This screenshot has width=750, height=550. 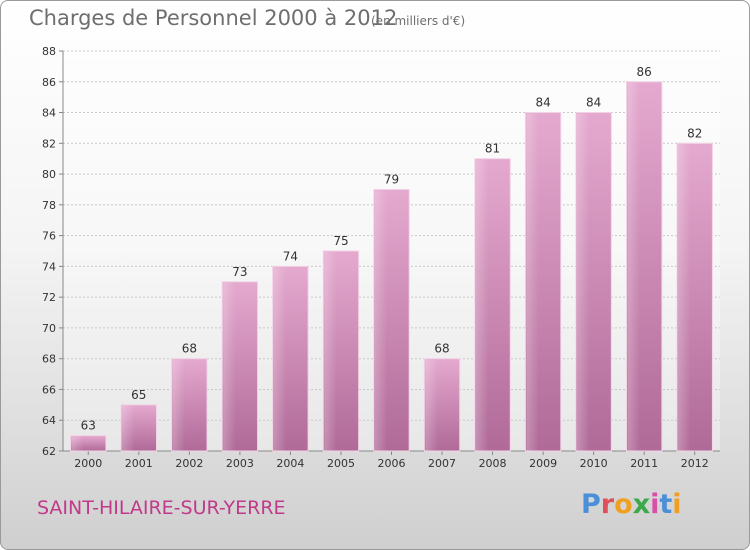 I want to click on proxiti-logo: Proxiti, so click(x=631, y=504).